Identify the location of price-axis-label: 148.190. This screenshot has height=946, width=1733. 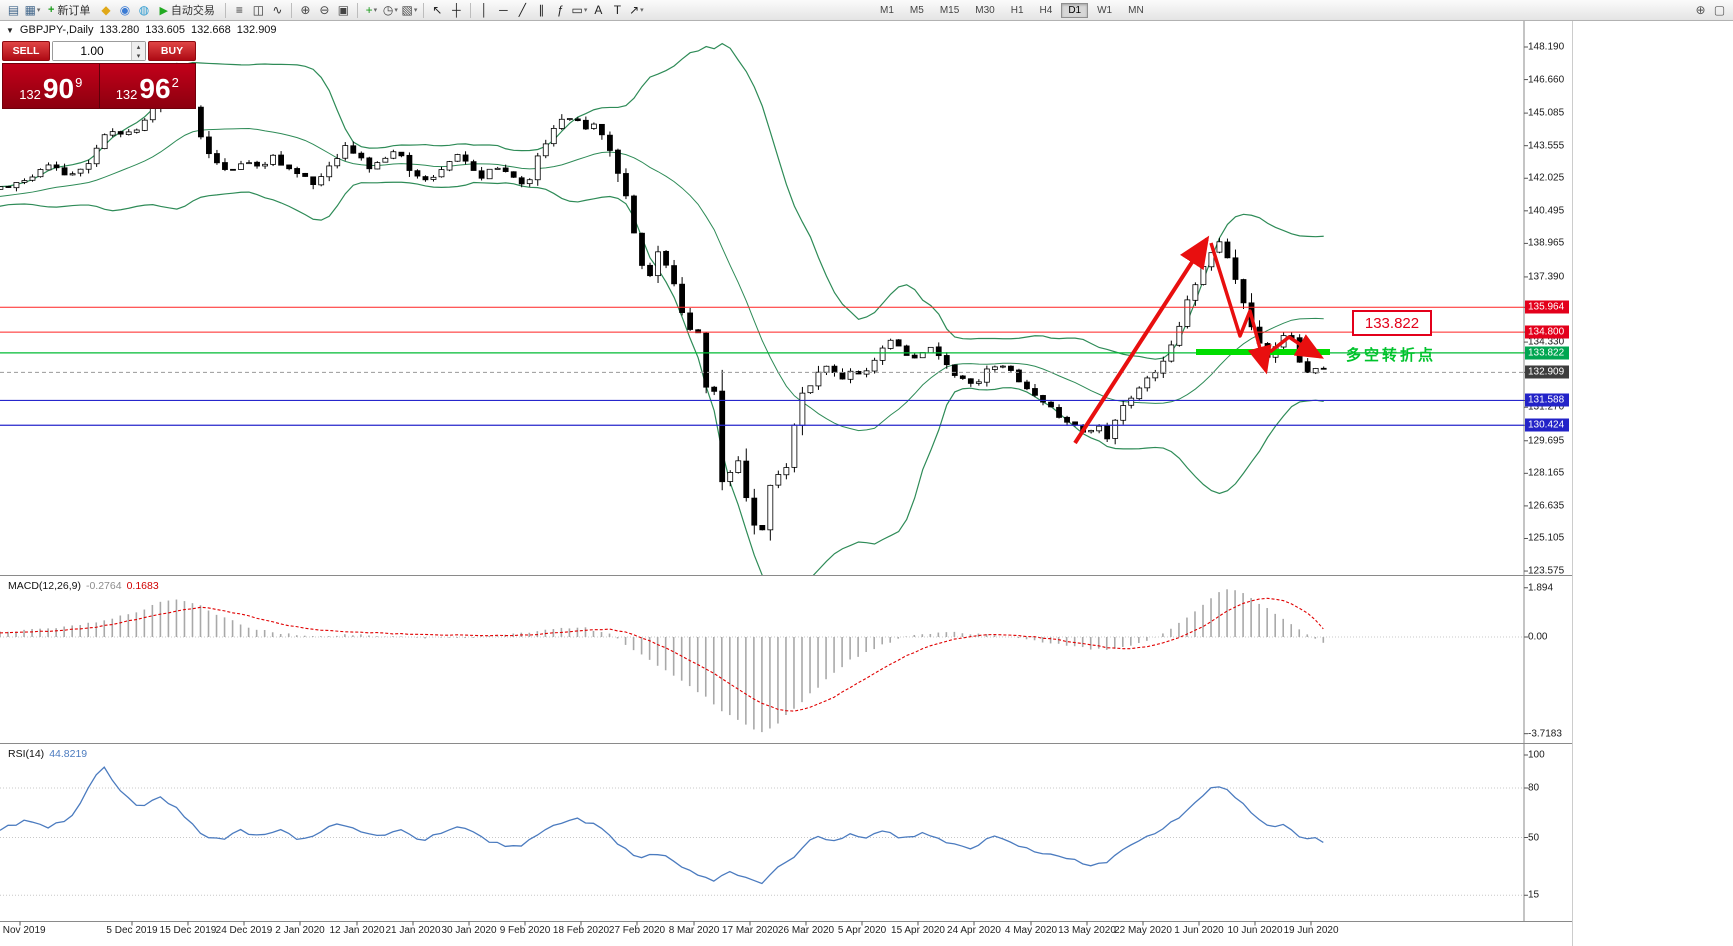
(1546, 47).